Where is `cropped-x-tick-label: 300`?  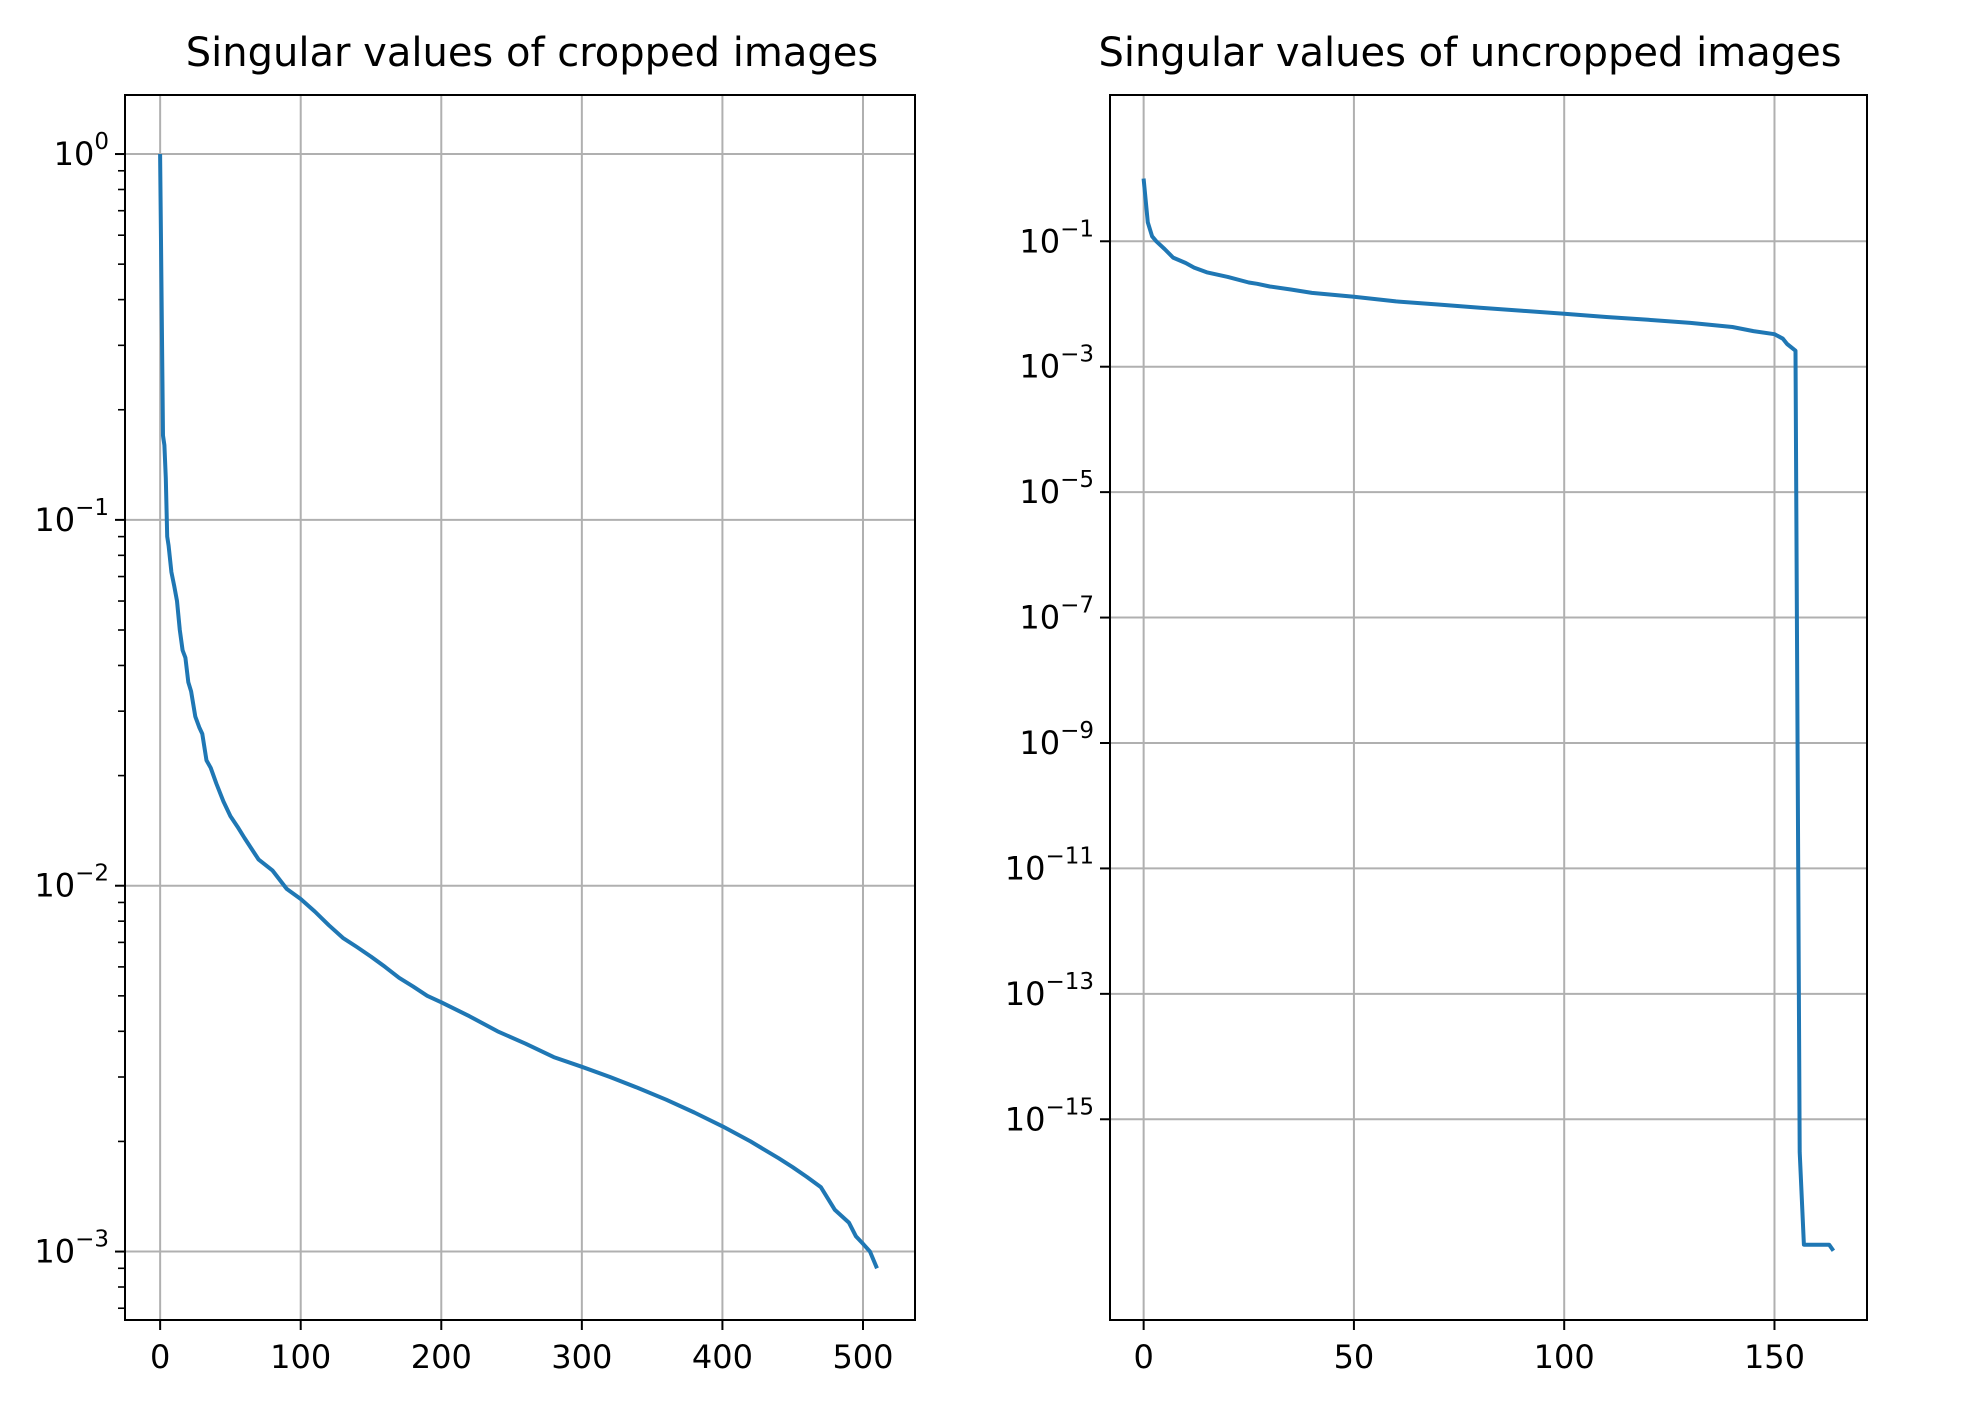 cropped-x-tick-label: 300 is located at coordinates (581, 1357).